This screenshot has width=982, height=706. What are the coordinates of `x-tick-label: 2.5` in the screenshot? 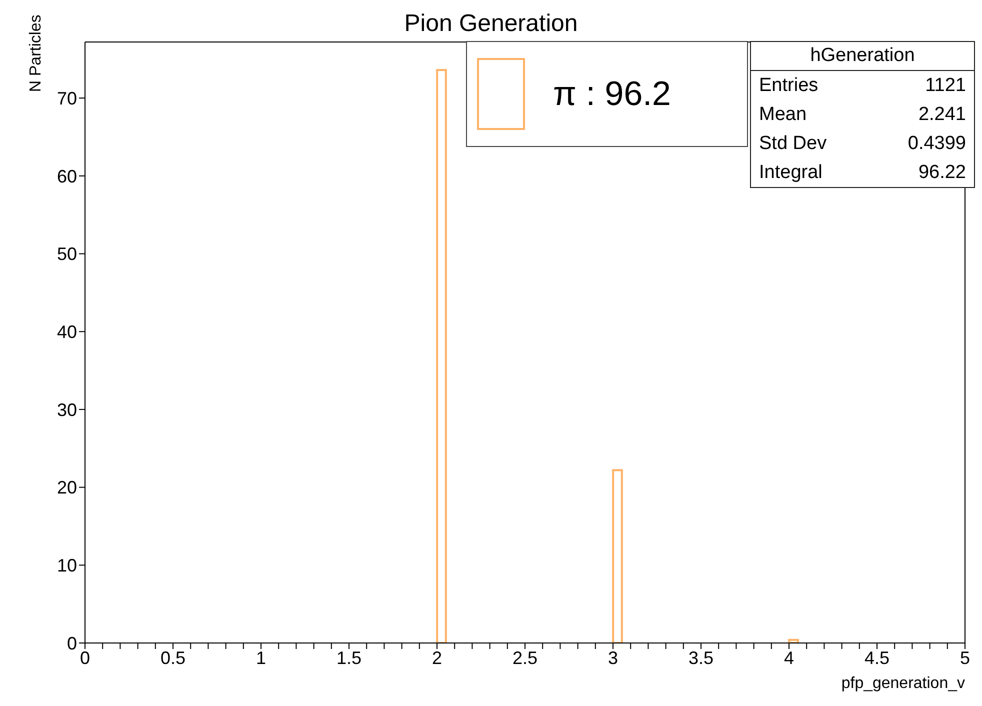 It's located at (525, 658).